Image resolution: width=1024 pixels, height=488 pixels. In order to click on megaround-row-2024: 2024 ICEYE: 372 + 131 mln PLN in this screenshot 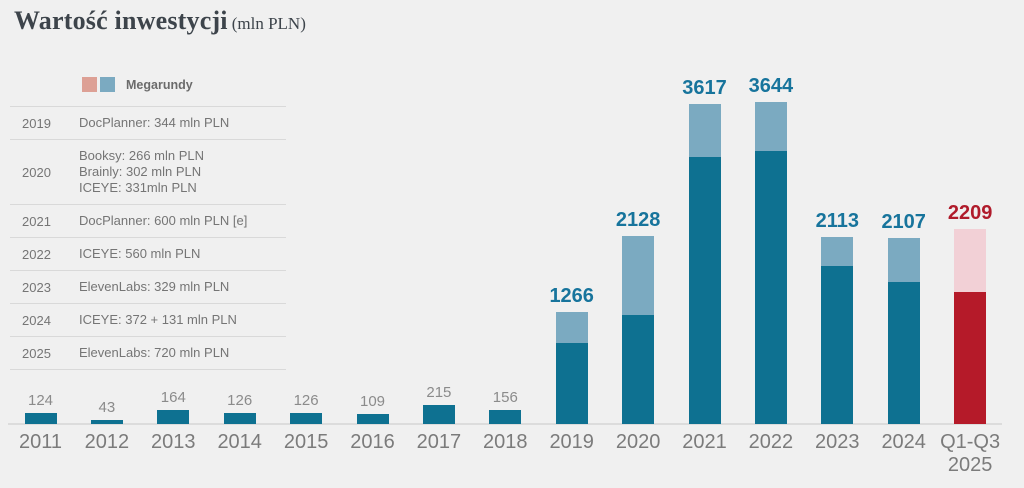, I will do `click(148, 319)`.